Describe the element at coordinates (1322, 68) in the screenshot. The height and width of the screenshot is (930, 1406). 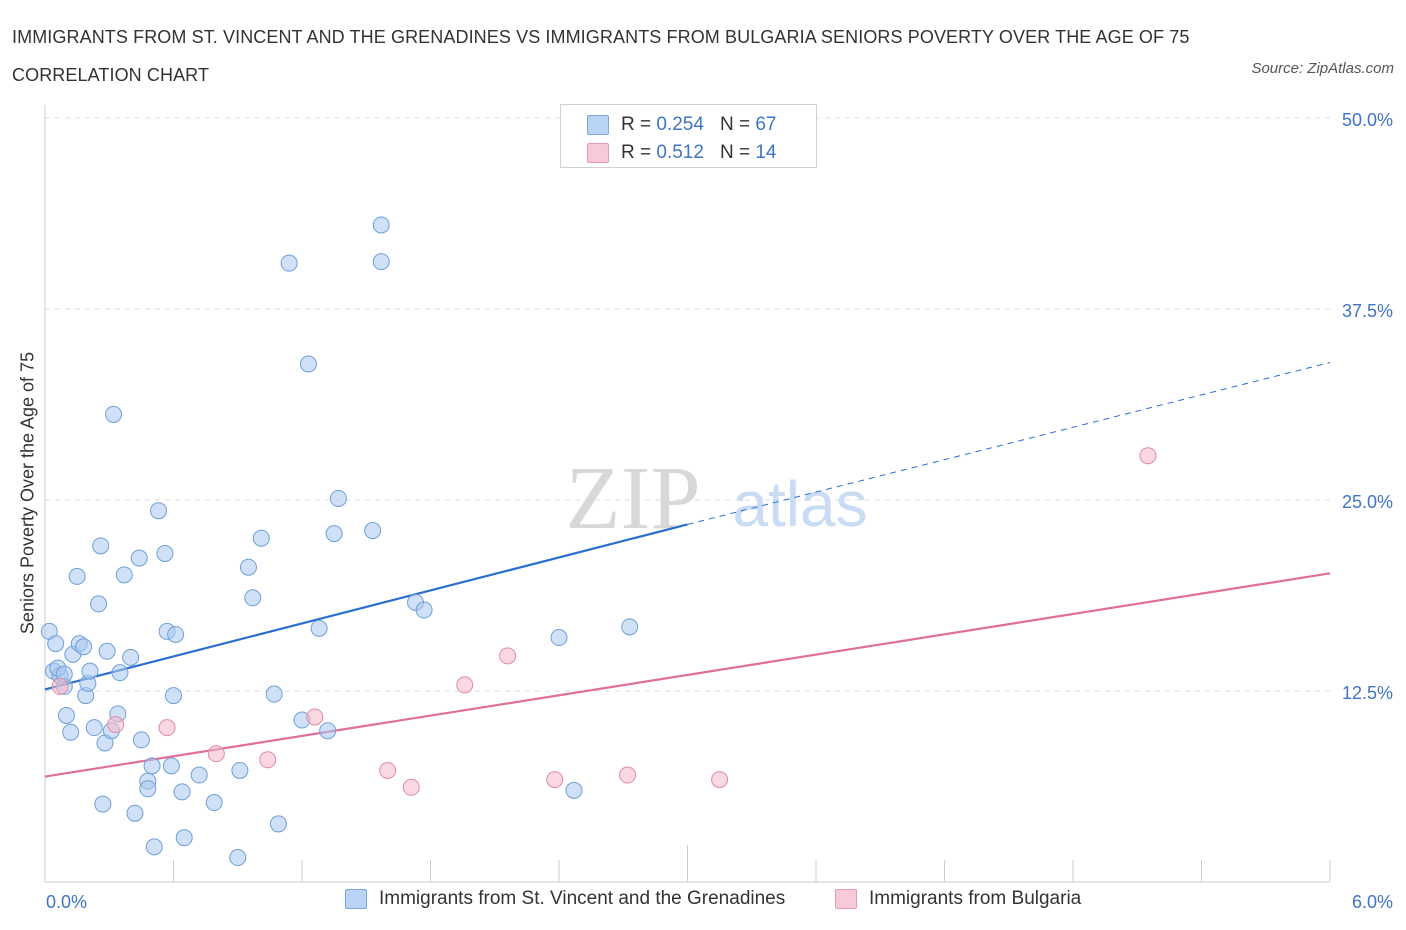
I see `source-credit: Source: ZipAtlas.com` at that location.